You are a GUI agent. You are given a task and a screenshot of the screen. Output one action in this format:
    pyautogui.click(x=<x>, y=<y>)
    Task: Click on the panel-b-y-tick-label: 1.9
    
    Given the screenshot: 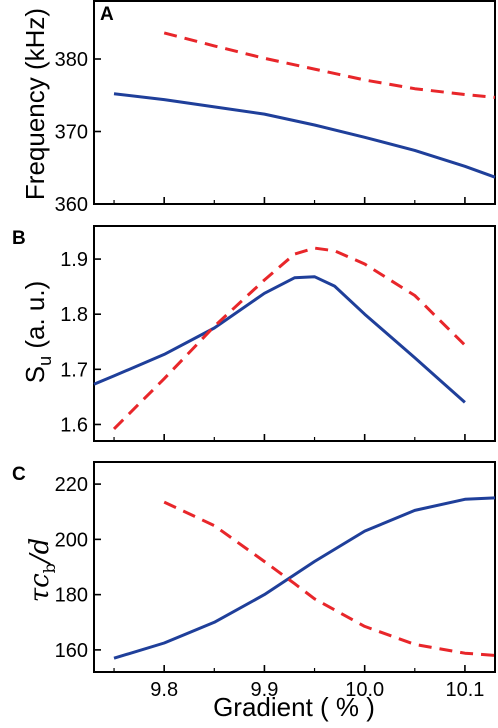 What is the action you would take?
    pyautogui.click(x=74, y=260)
    